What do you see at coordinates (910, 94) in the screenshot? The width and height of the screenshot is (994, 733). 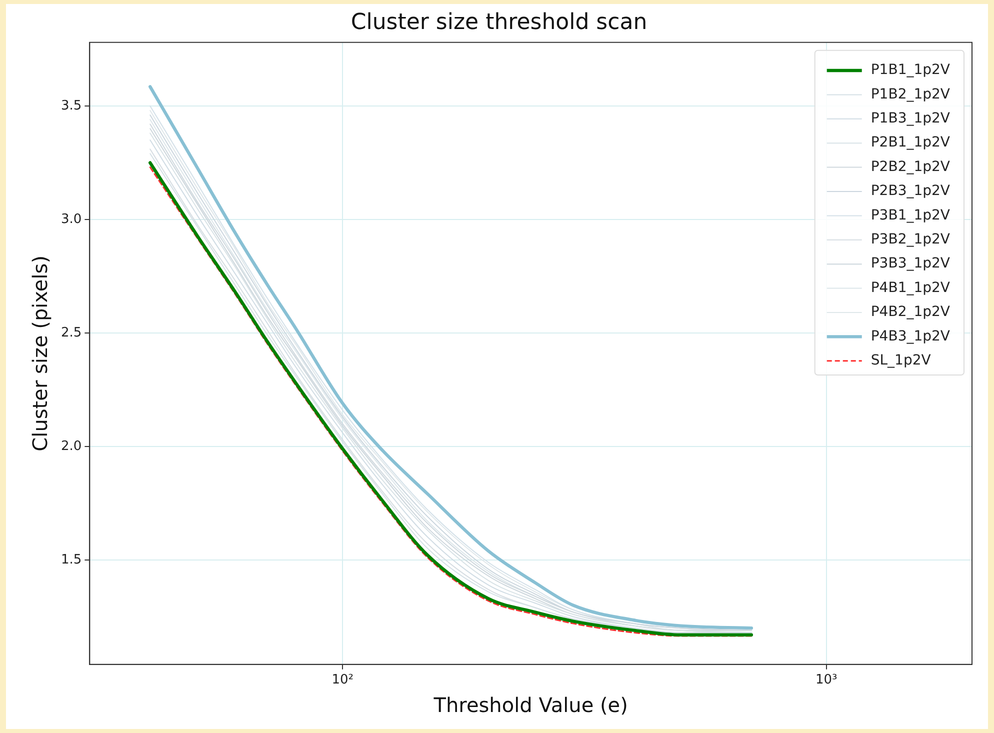 I see `legend-label: P1B2_1p2V` at bounding box center [910, 94].